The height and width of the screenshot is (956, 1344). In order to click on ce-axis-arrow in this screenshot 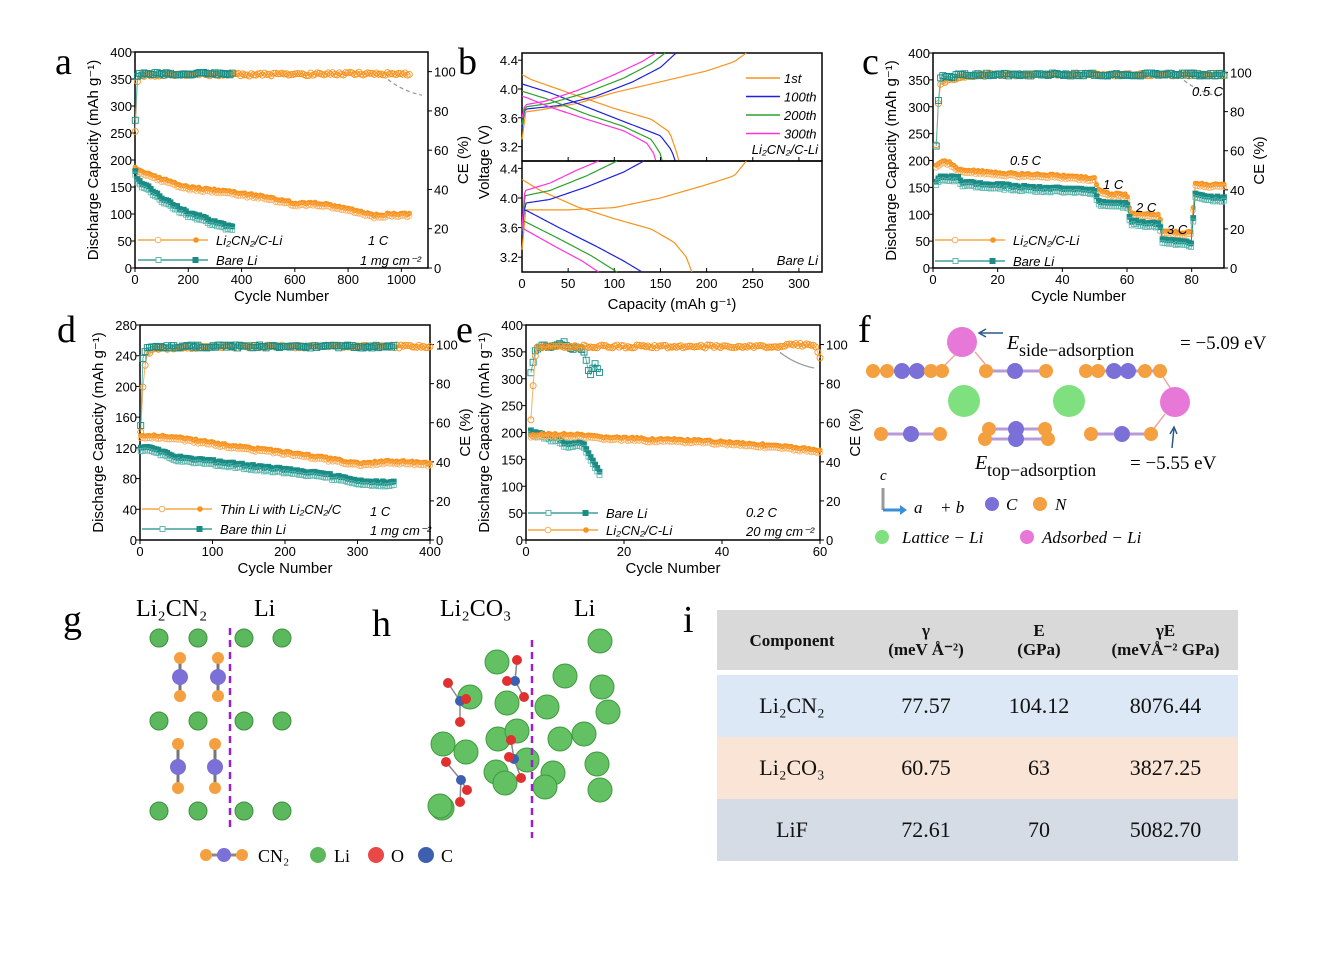, I will do `click(1201, 88)`.